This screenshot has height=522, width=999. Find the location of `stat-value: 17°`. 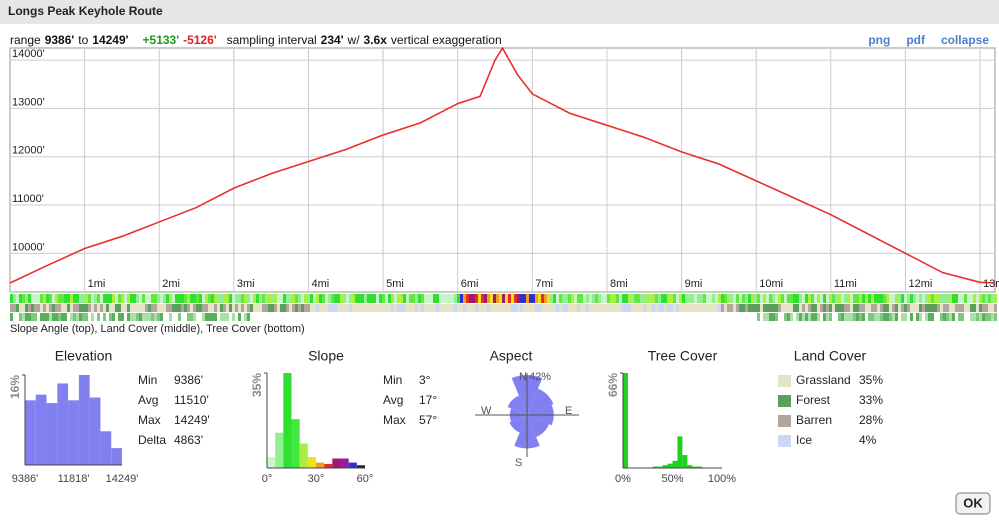

stat-value: 17° is located at coordinates (428, 400).